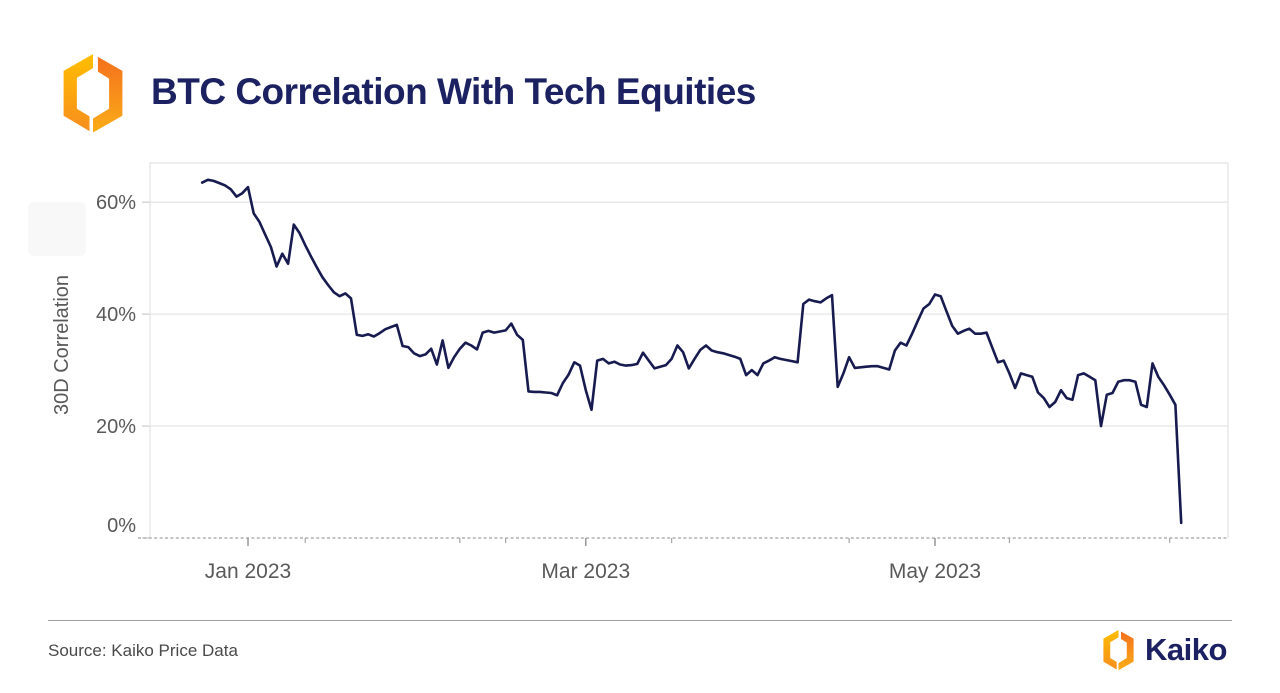 The height and width of the screenshot is (693, 1280). Describe the element at coordinates (116, 315) in the screenshot. I see `y-tick-label: 40%` at that location.